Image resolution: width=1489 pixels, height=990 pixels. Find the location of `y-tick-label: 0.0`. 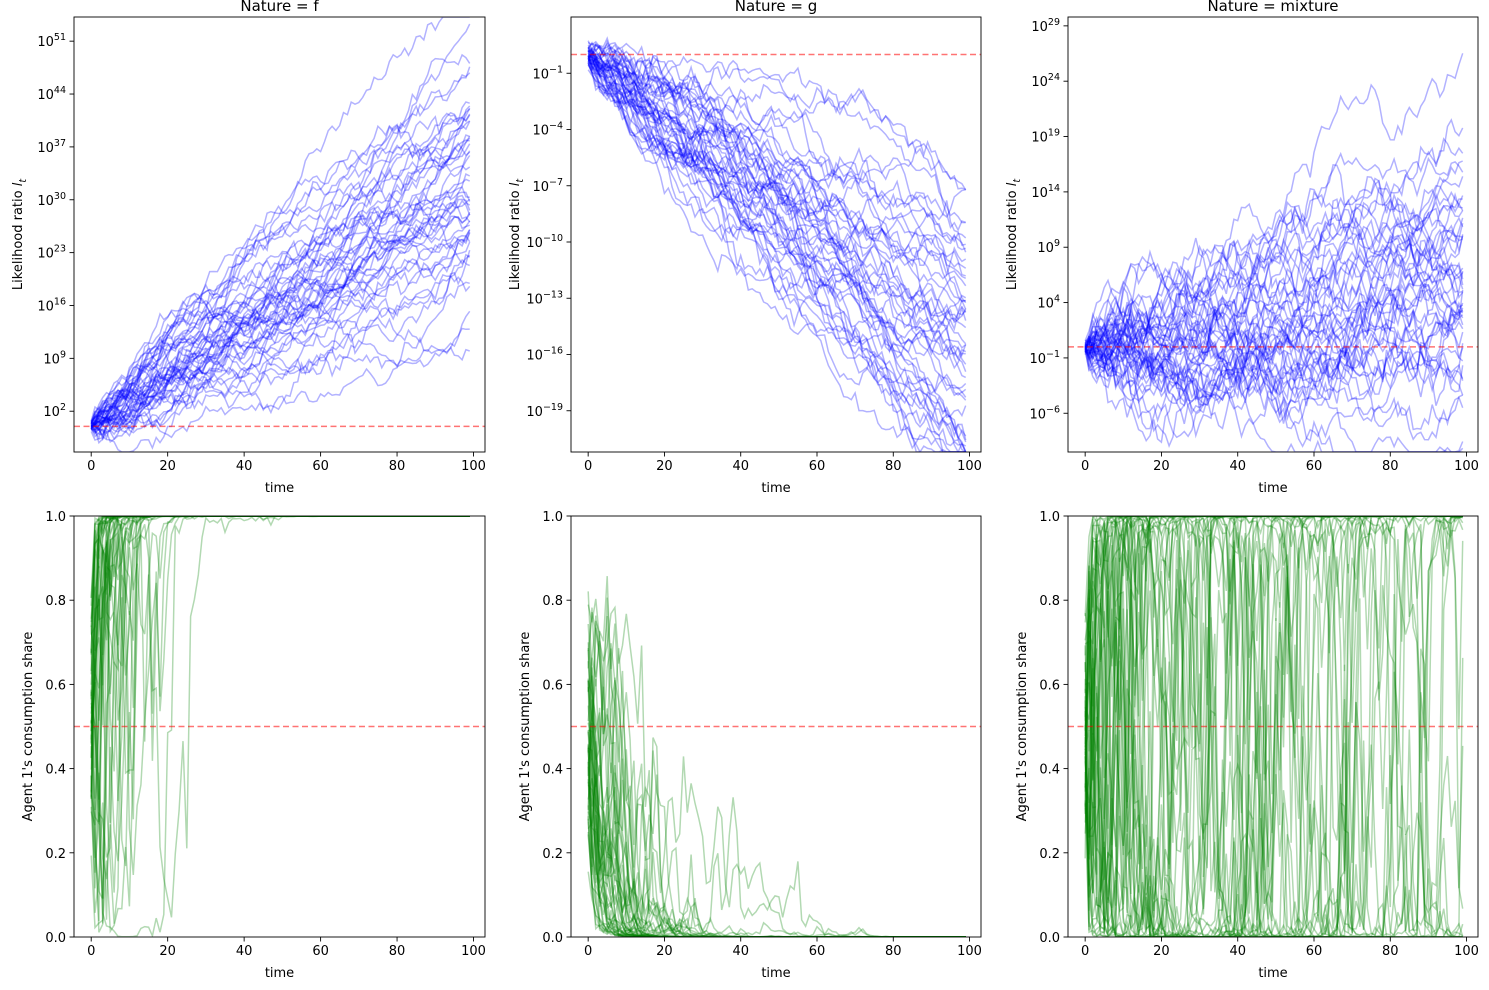

y-tick-label: 0.0 is located at coordinates (55, 938).